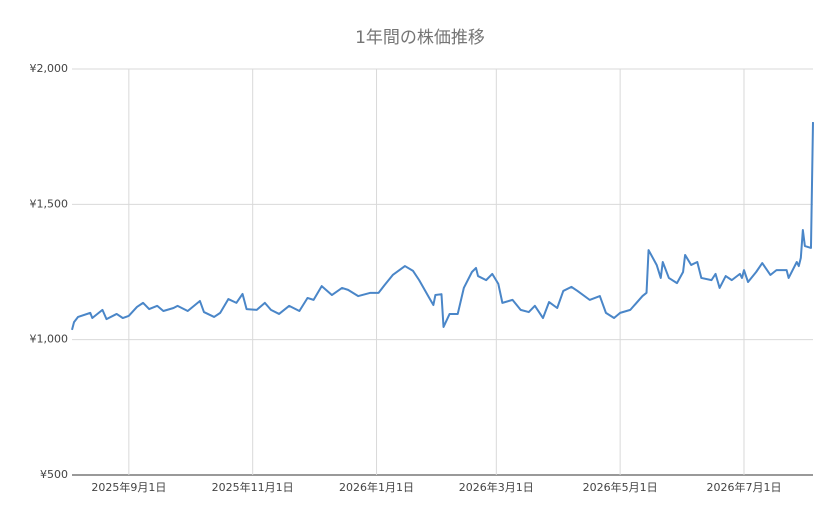 The width and height of the screenshot is (839, 519). I want to click on x-tick-label: 2026年1月1日, so click(376, 487).